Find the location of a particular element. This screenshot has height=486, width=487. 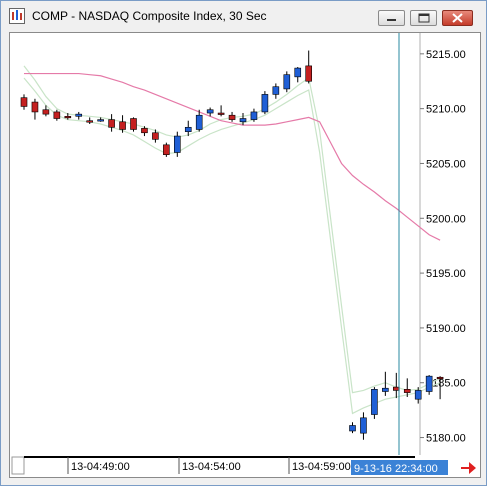

title-bar: COMP - NASDAQ Composite Index, 30 Sec is located at coordinates (243, 16).